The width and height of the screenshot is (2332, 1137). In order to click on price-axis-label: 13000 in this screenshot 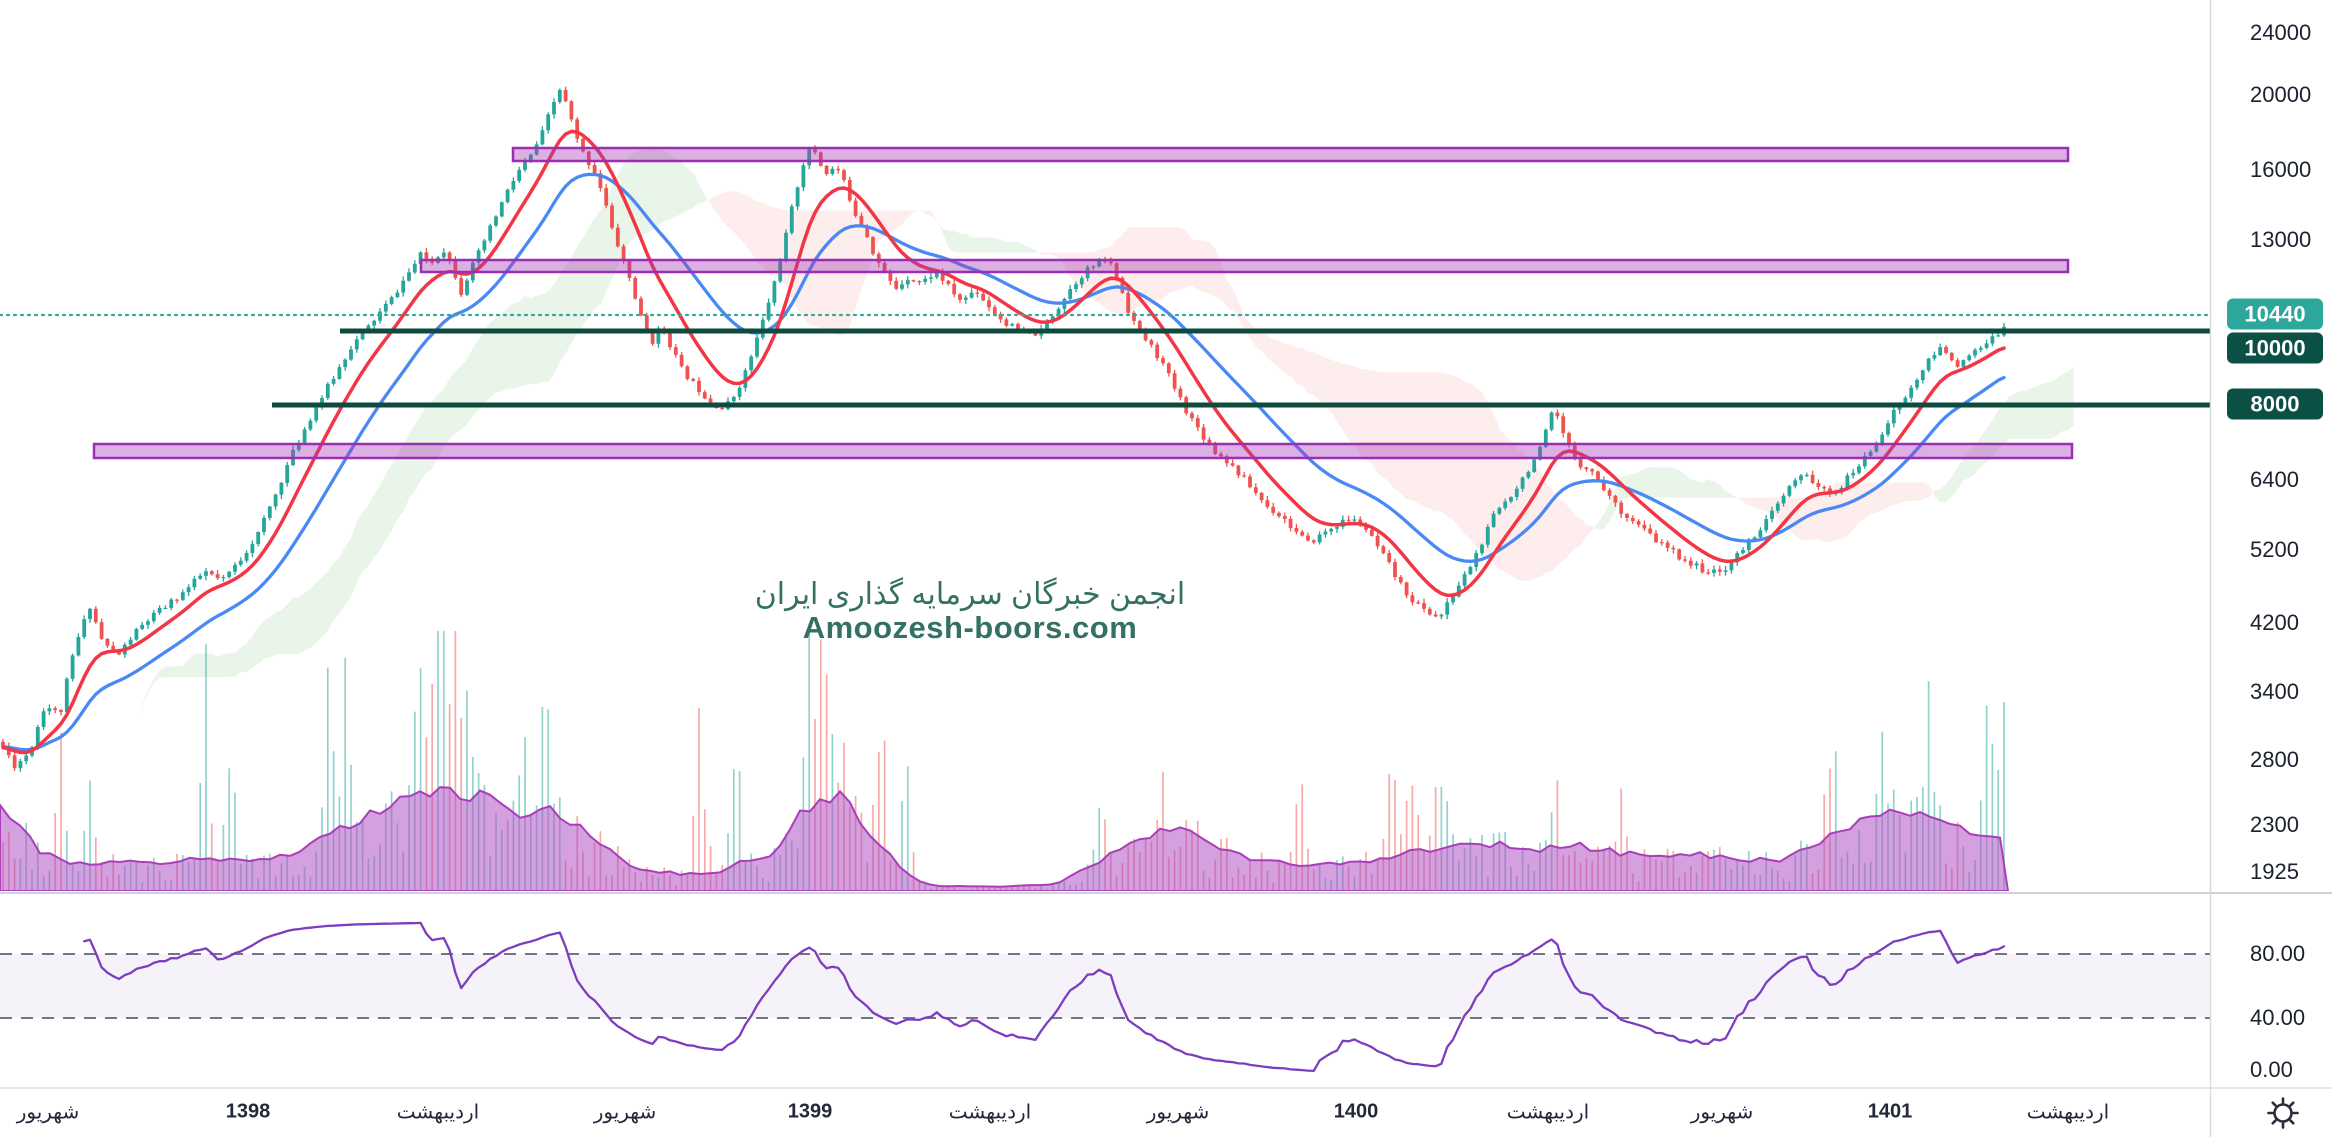, I will do `click(2281, 239)`.